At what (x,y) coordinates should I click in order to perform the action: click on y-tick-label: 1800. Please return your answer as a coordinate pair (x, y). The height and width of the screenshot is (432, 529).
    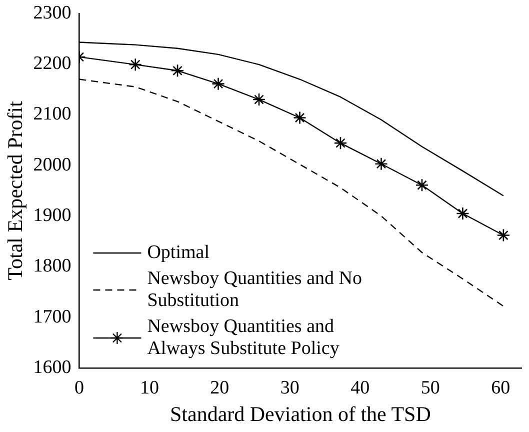
    Looking at the image, I should click on (52, 266).